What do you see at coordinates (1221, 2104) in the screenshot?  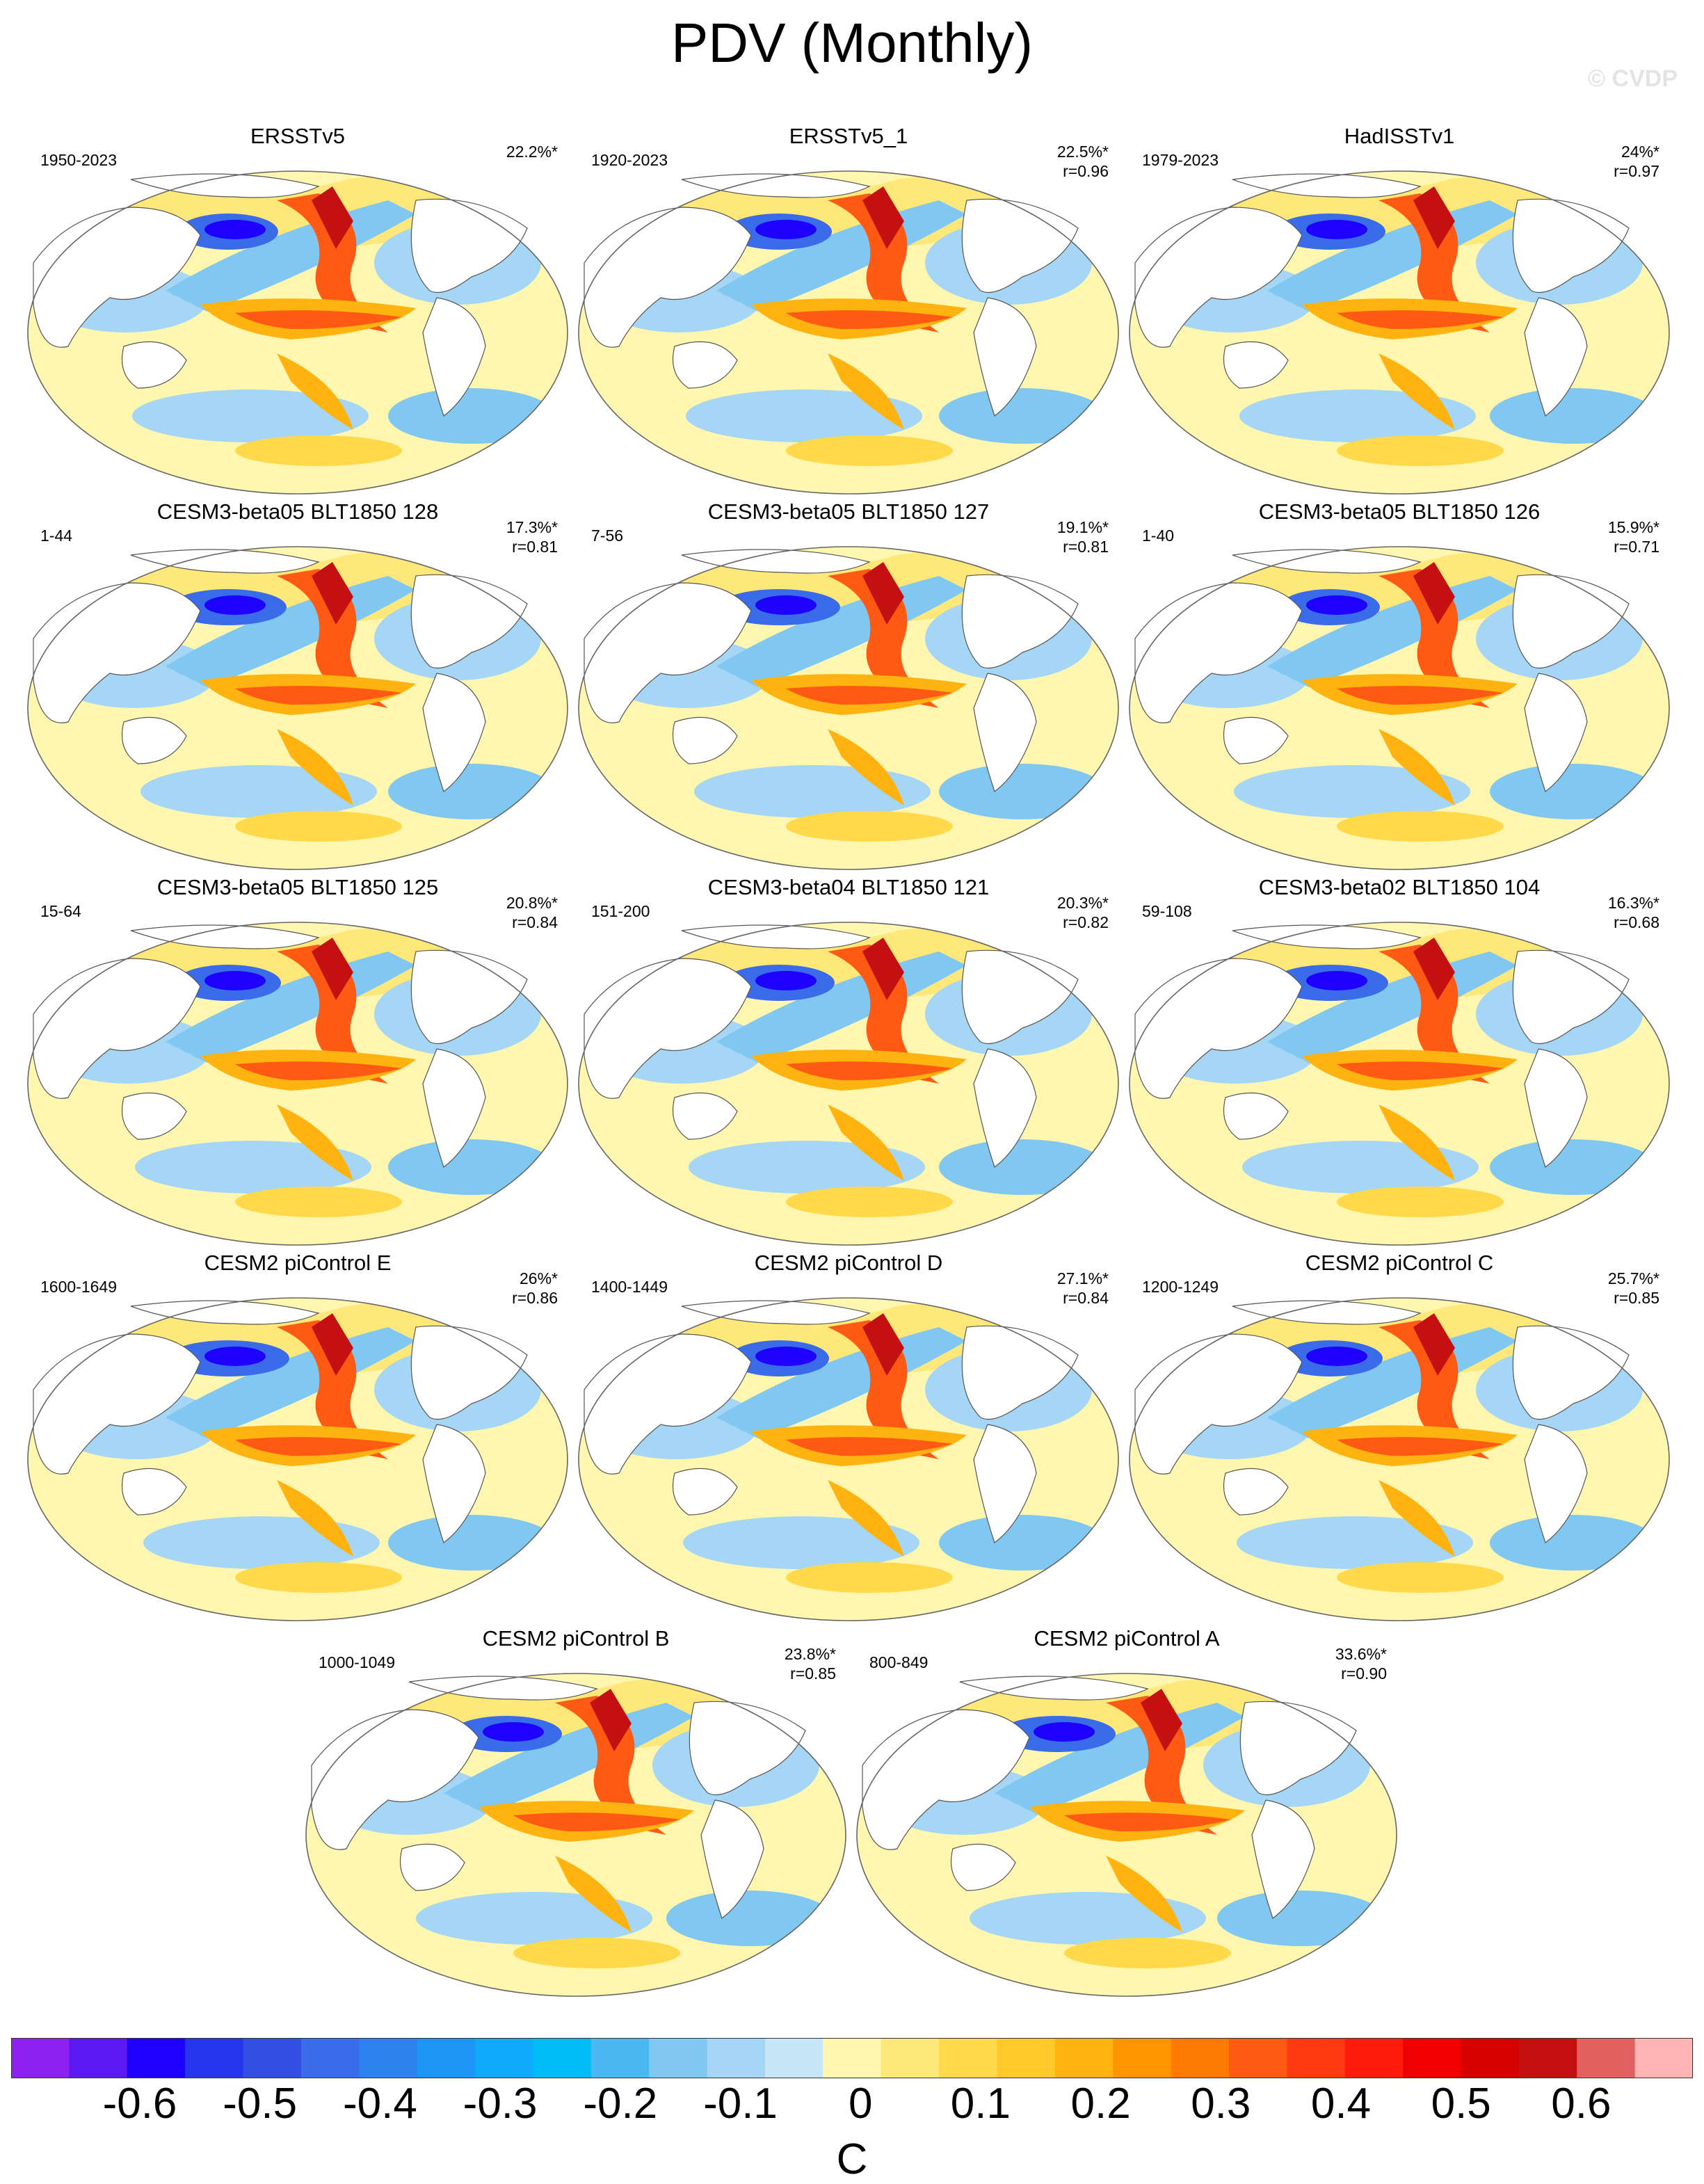 I see `colorbar-tick-label: 0.3` at bounding box center [1221, 2104].